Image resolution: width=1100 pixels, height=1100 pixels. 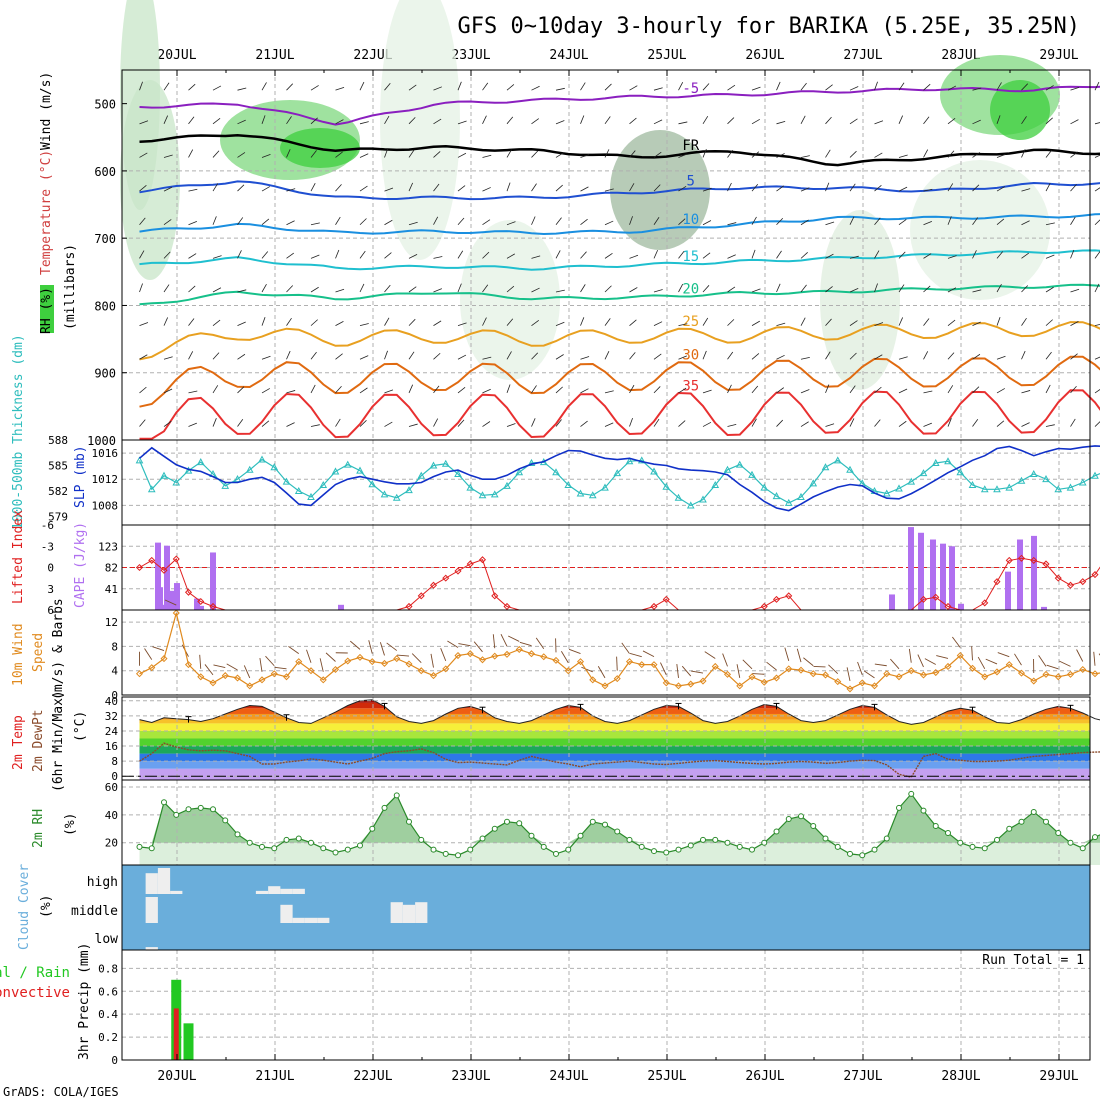 What do you see at coordinates (862, 1076) in the screenshot?
I see `date-label-bottom: 27JUL` at bounding box center [862, 1076].